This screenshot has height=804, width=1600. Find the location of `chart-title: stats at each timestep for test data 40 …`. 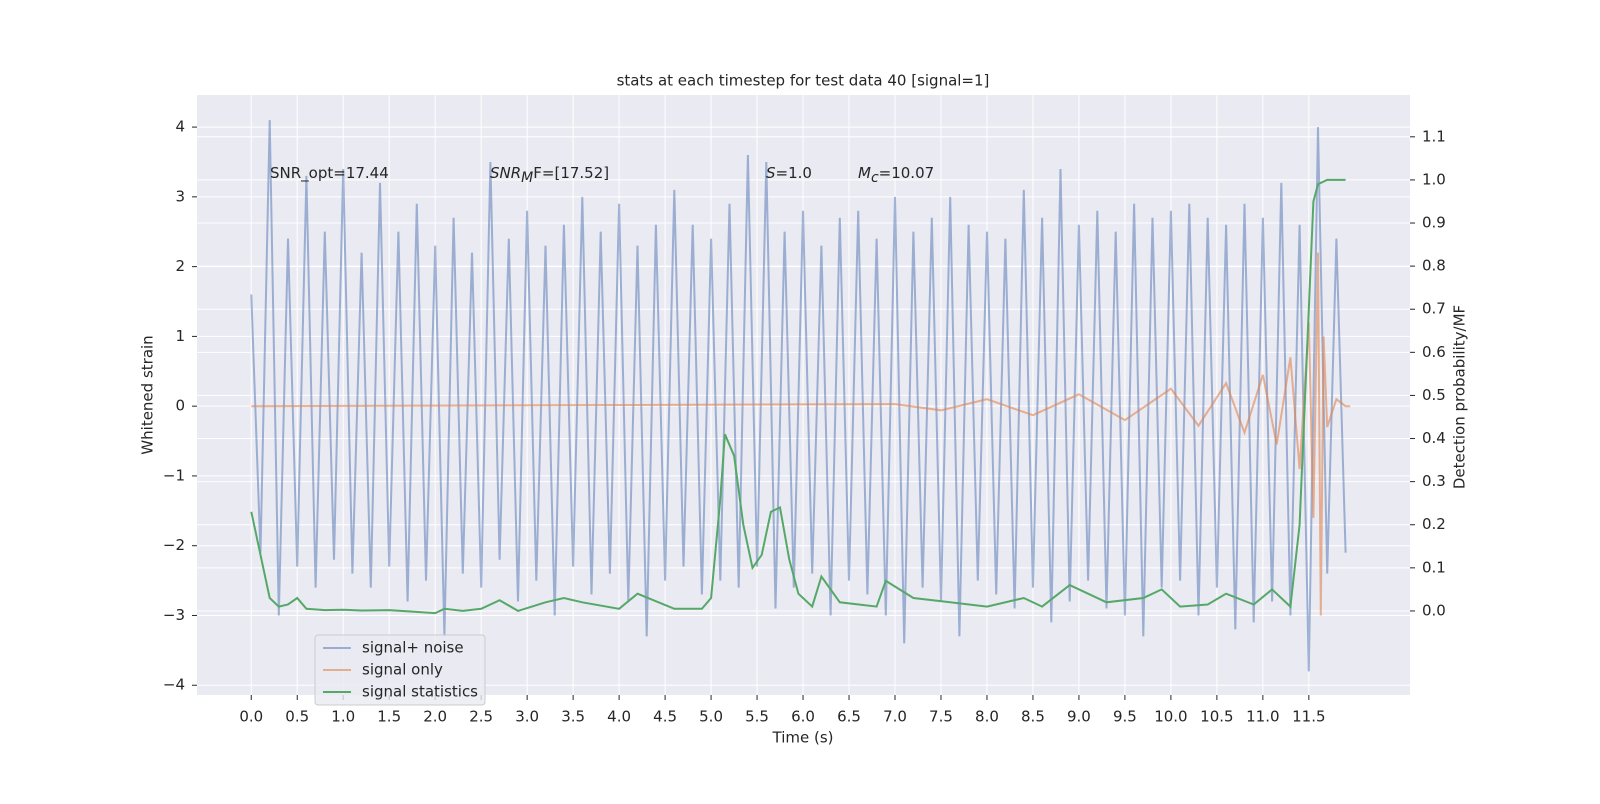

chart-title: stats at each timestep for test data 40 … is located at coordinates (803, 81).